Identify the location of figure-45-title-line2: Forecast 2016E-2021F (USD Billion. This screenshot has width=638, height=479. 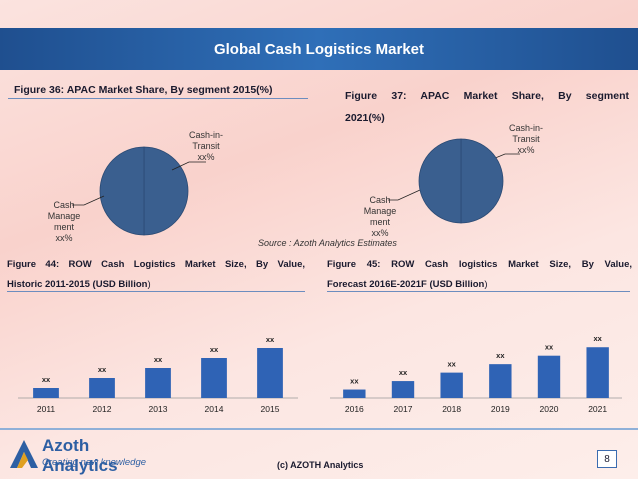
(406, 284).